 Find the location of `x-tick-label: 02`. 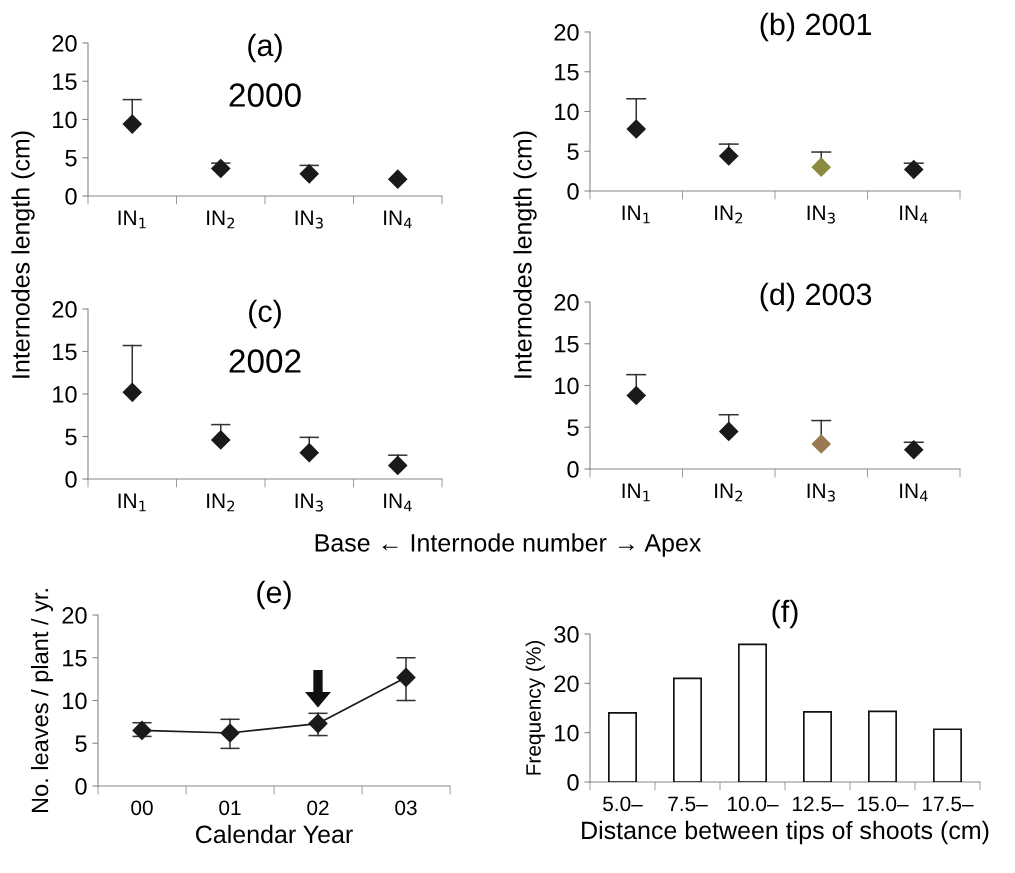

x-tick-label: 02 is located at coordinates (318, 808).